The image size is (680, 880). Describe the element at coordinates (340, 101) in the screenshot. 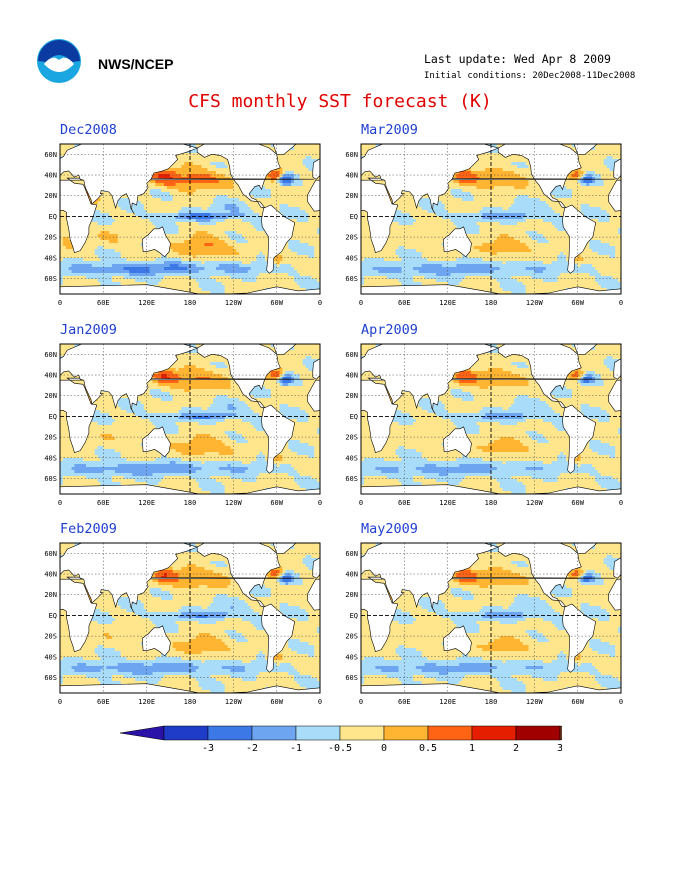

I see `page-title: CFS monthly SST forecast (K)` at that location.